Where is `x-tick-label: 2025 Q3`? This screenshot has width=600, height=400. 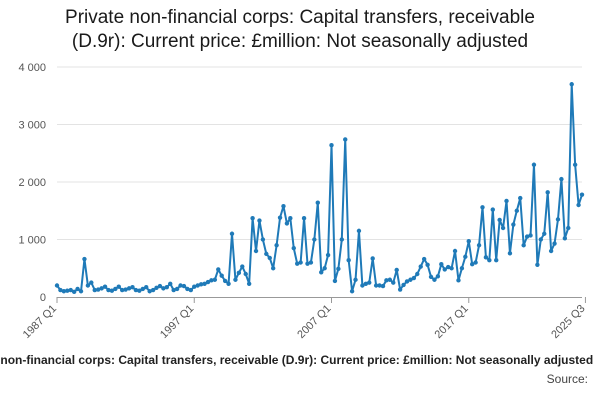 x-tick-label: 2025 Q3 is located at coordinates (568, 322).